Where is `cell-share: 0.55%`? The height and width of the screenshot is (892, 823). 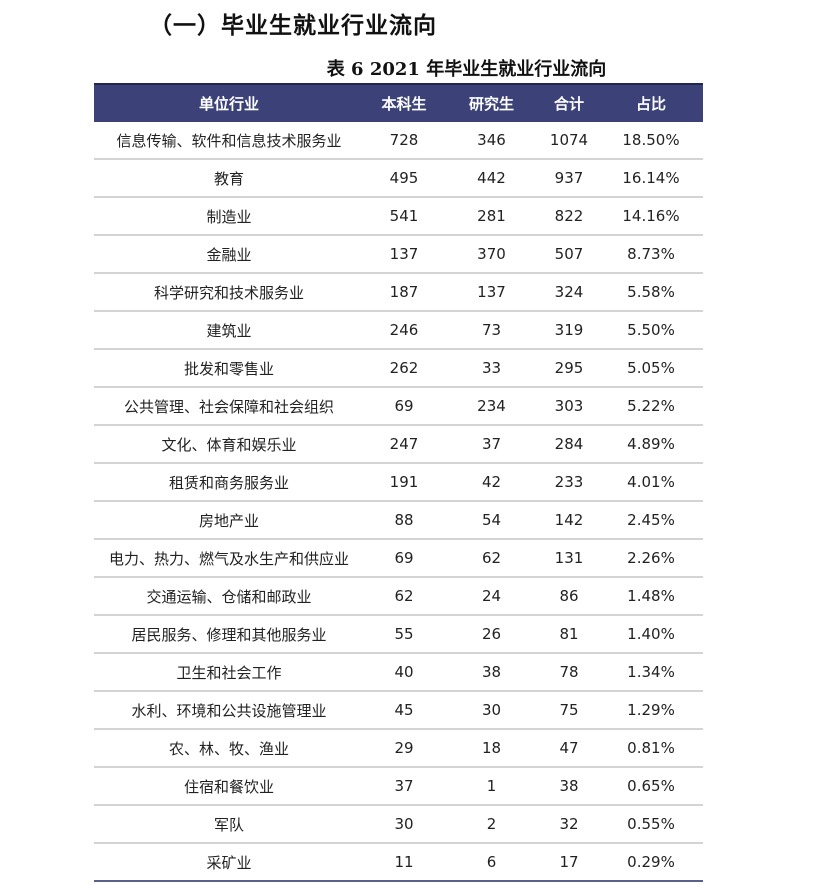 cell-share: 0.55% is located at coordinates (651, 824).